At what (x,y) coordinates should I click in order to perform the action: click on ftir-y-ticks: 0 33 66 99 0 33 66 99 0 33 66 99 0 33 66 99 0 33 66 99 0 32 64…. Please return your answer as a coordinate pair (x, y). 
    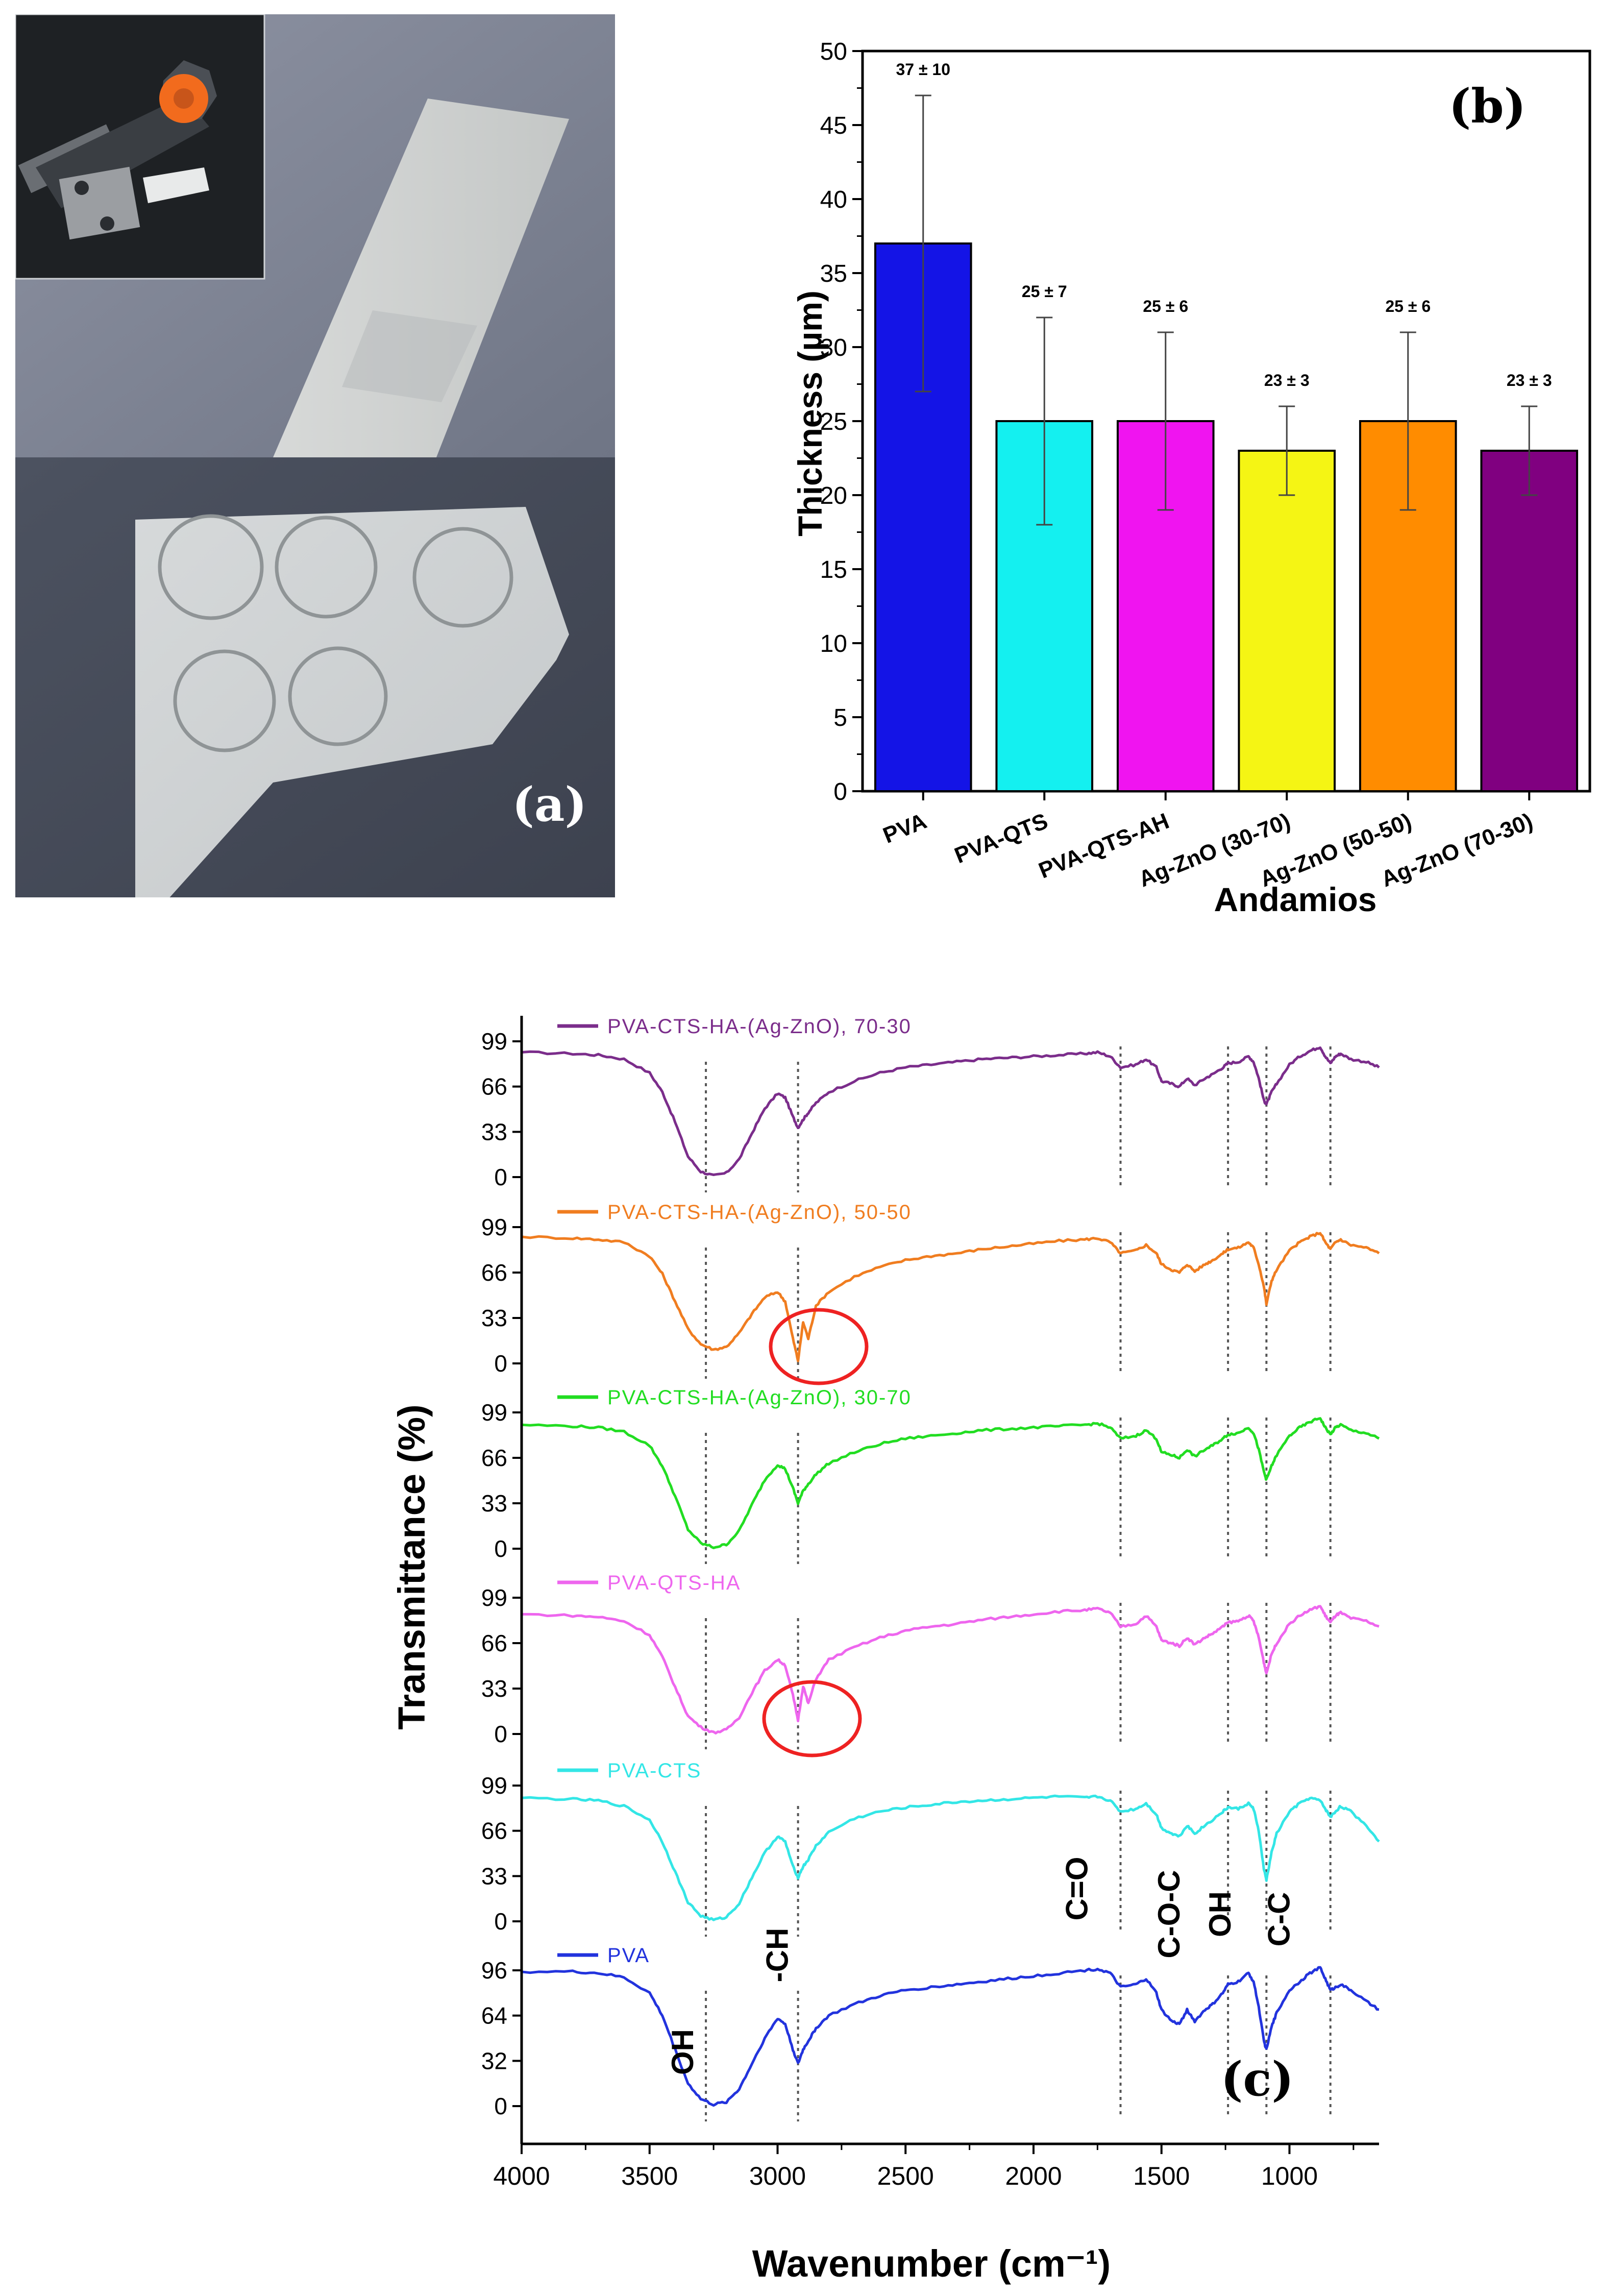
    Looking at the image, I should click on (502, 1580).